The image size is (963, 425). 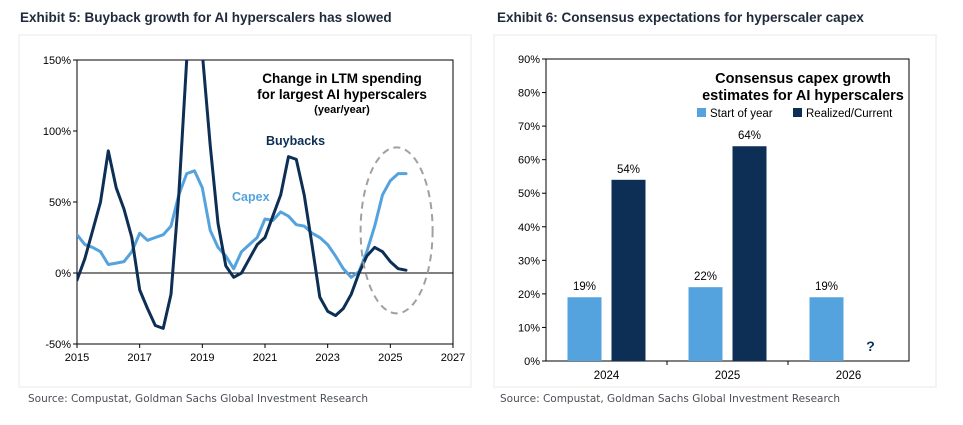 What do you see at coordinates (327, 358) in the screenshot?
I see `x-tick-label: 2023` at bounding box center [327, 358].